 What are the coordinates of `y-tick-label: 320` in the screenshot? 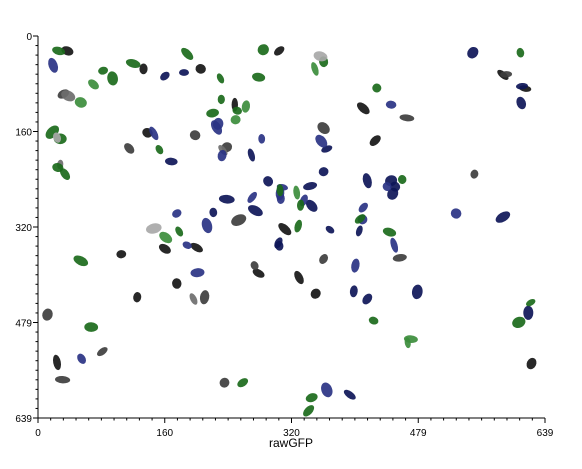 It's located at (23, 228).